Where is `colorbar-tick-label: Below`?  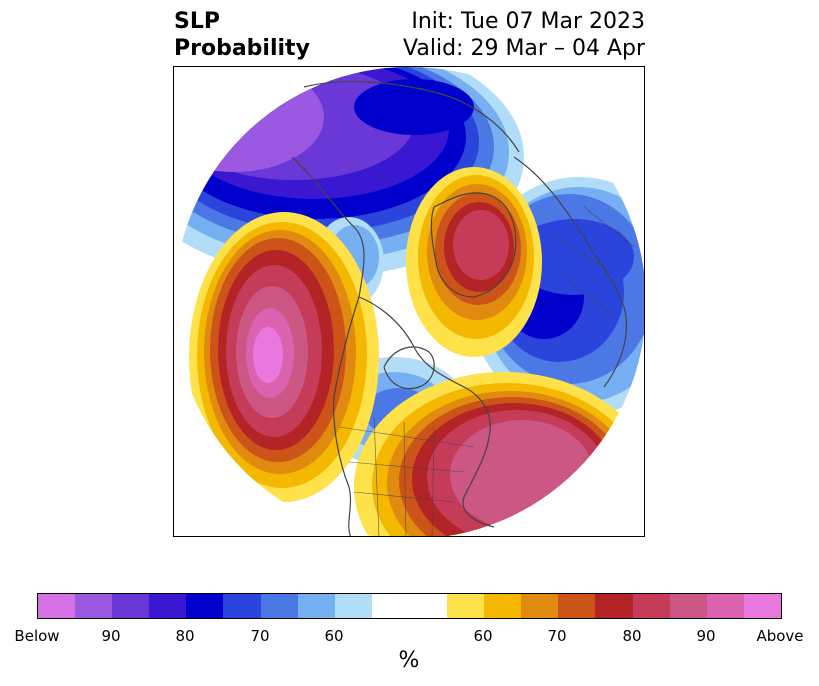
colorbar-tick-label: Below is located at coordinates (37, 636).